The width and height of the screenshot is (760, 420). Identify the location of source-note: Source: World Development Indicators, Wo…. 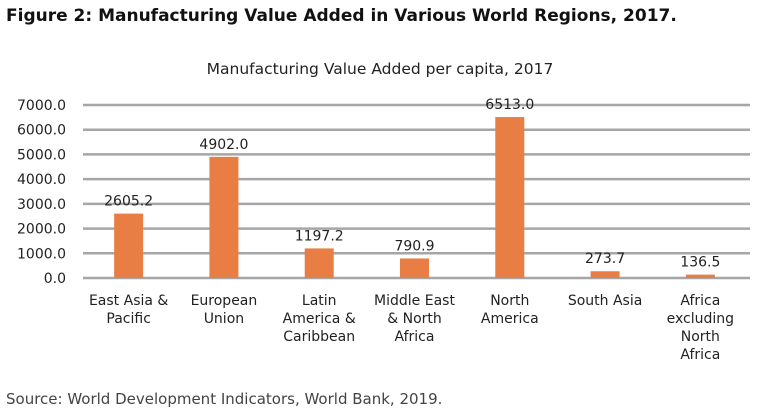
(224, 399).